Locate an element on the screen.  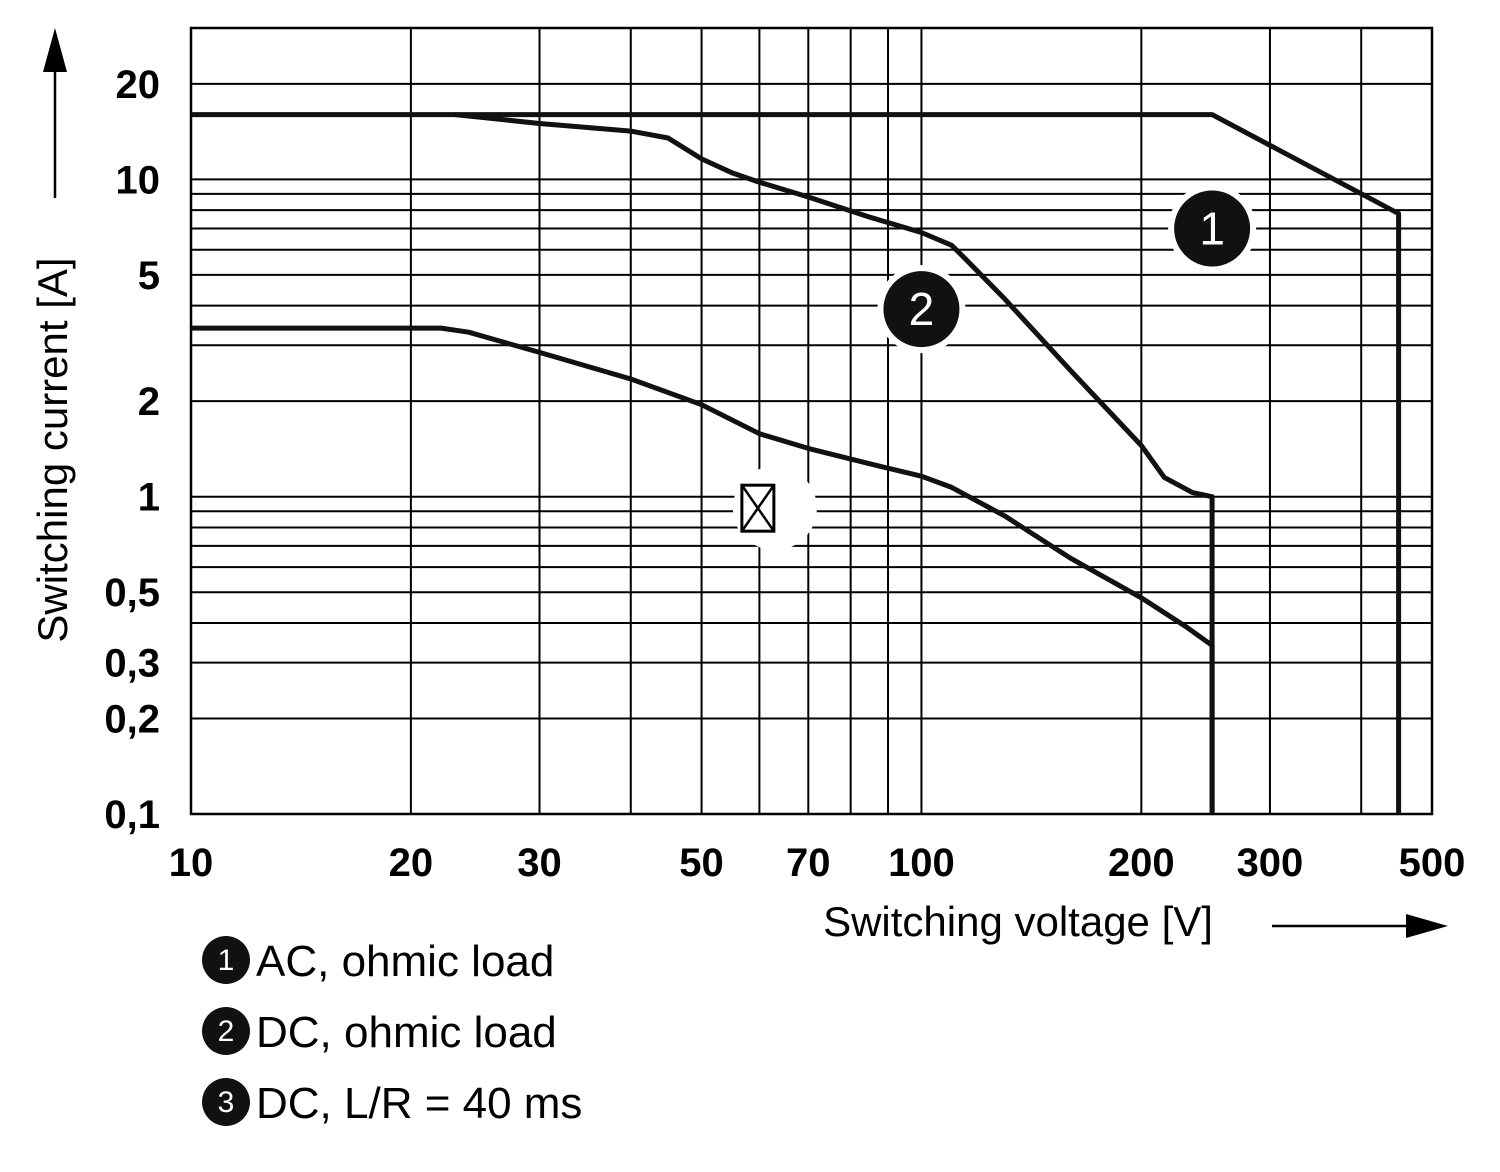
x-tick-label: 70 is located at coordinates (808, 863).